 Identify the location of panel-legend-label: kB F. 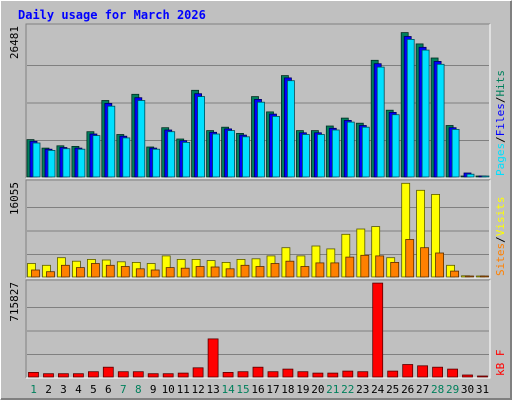
(500, 363).